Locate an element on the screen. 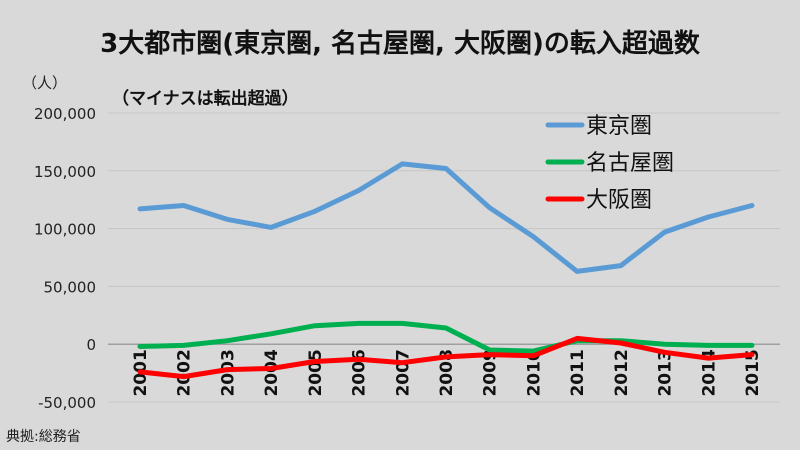 The height and width of the screenshot is (450, 800). x-tick-label: 2005 is located at coordinates (316, 372).